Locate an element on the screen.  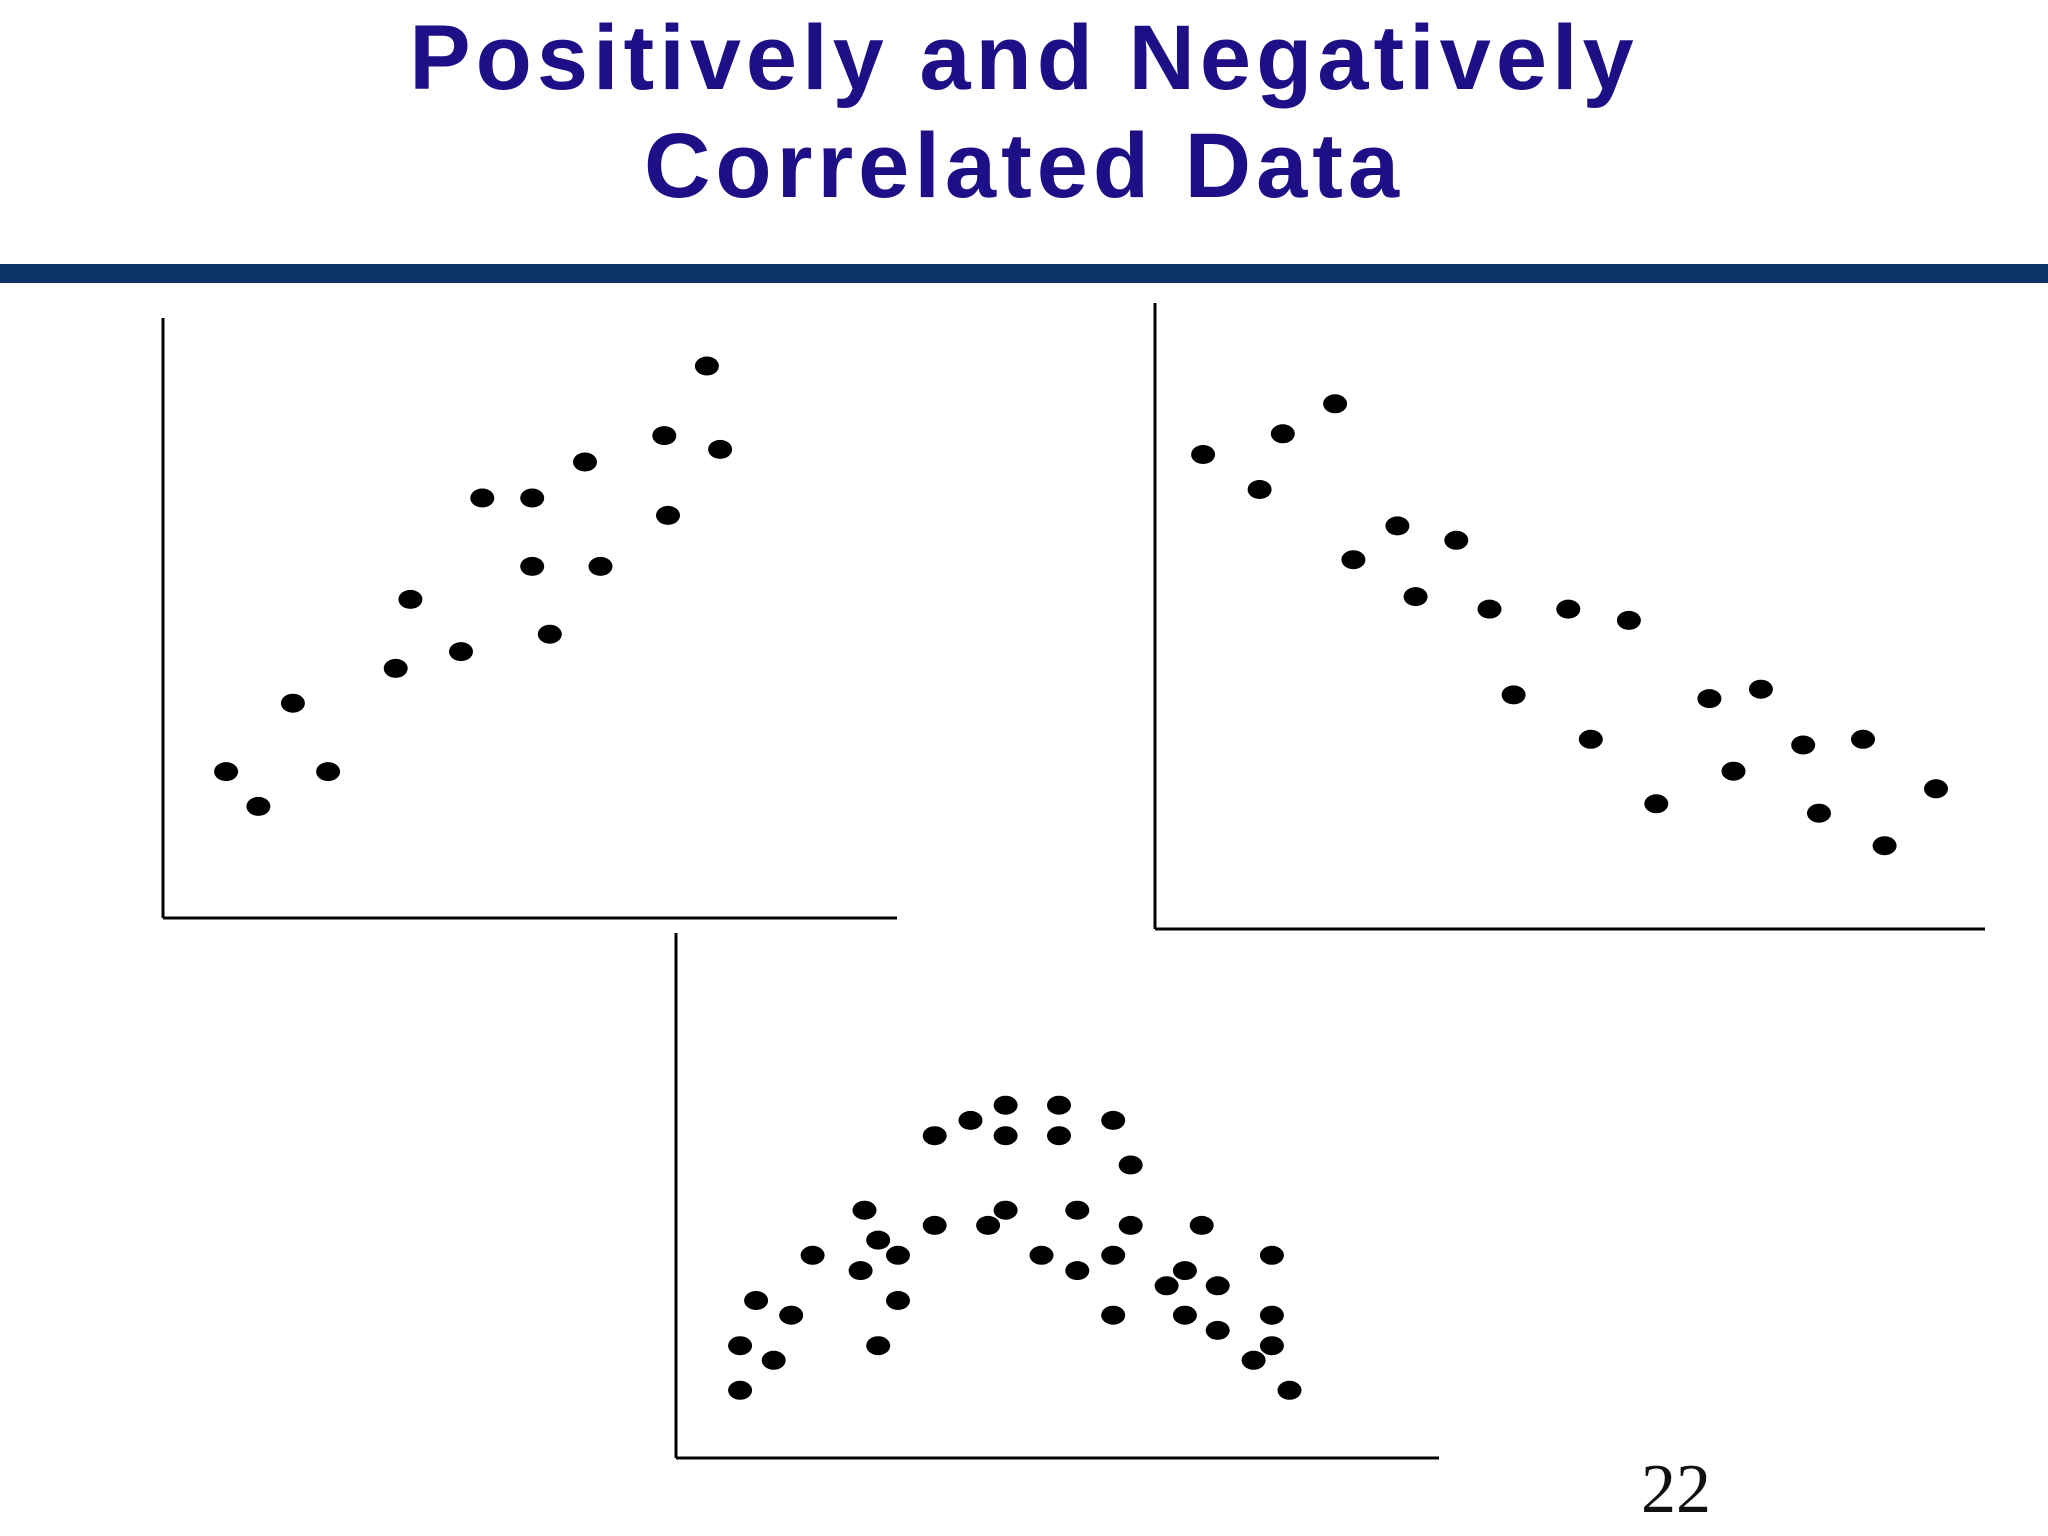
positive-correlation-scatter is located at coordinates (529, 619).